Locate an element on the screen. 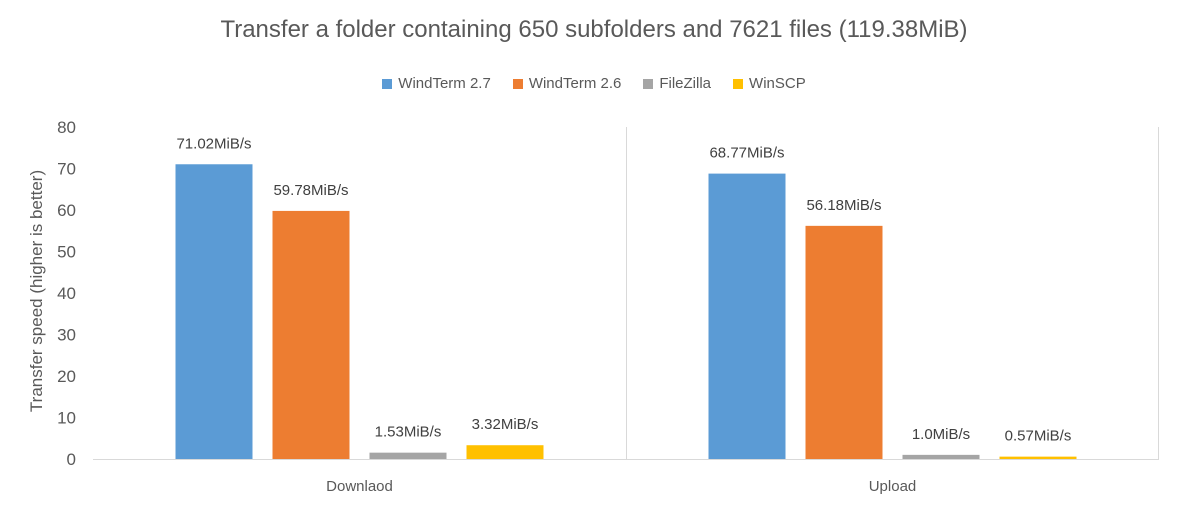  data-label: 3.32MiB/s is located at coordinates (505, 424).